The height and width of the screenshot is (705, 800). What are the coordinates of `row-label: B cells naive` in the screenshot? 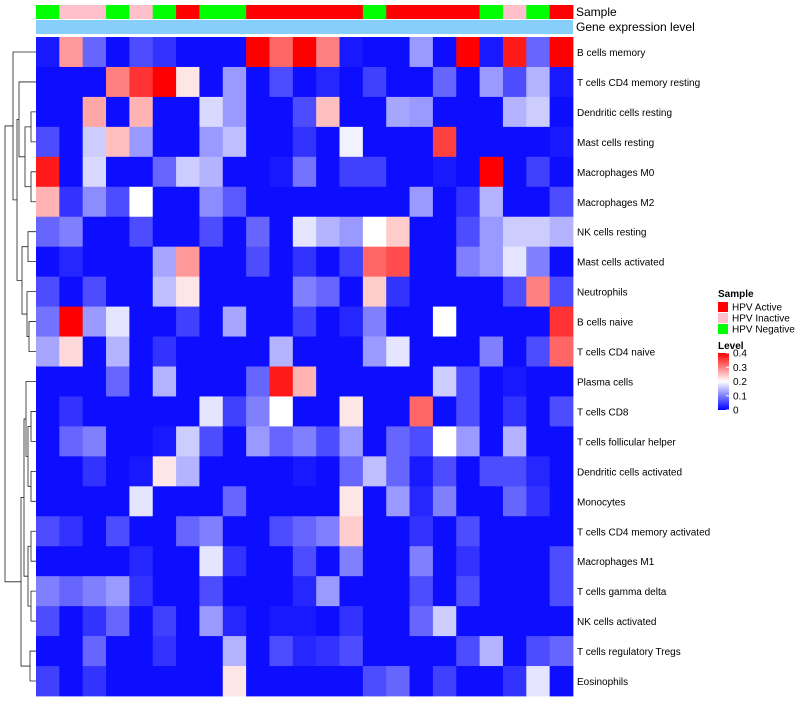 It's located at (605, 323).